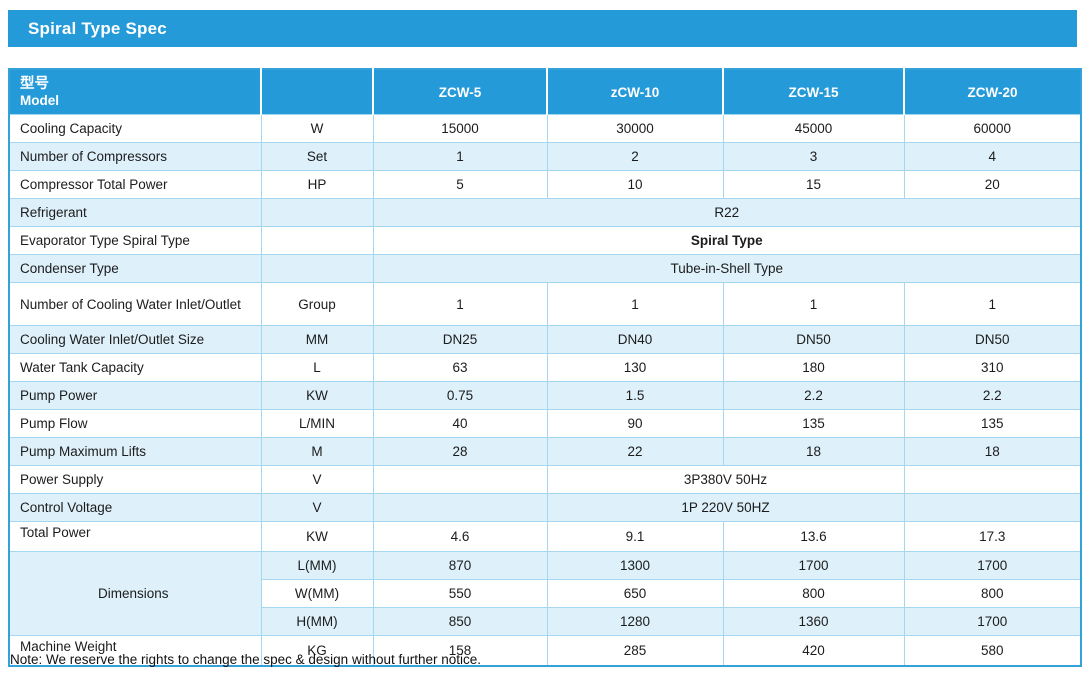 This screenshot has width=1087, height=679. What do you see at coordinates (135, 128) in the screenshot?
I see `row-label: Cooling Capacity` at bounding box center [135, 128].